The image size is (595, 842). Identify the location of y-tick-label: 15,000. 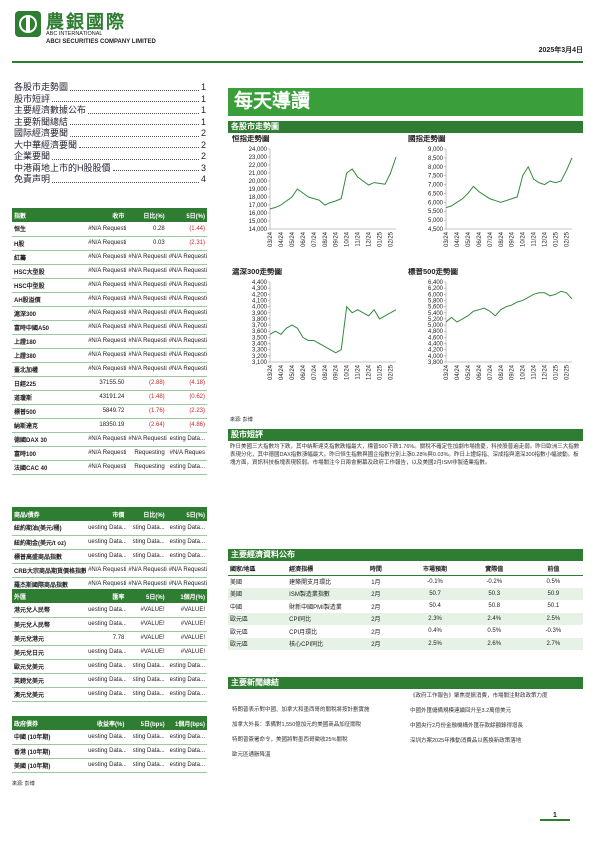
(258, 222).